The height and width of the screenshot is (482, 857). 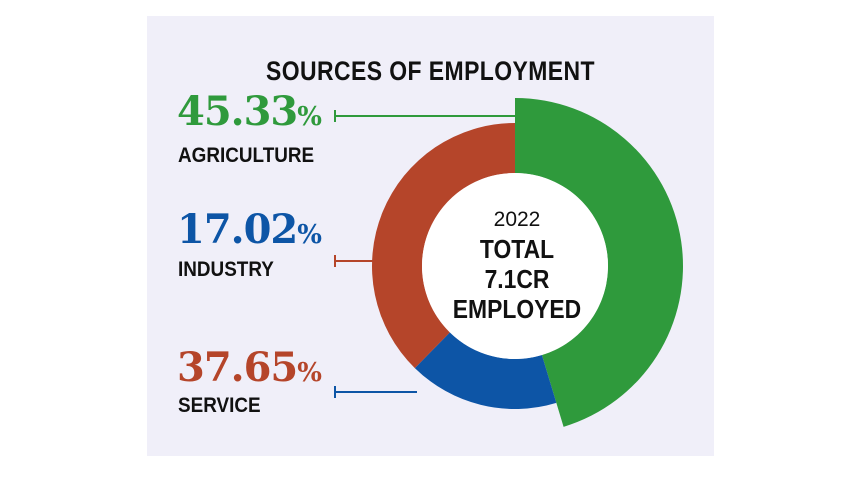 I want to click on donut-hole, so click(x=515, y=266).